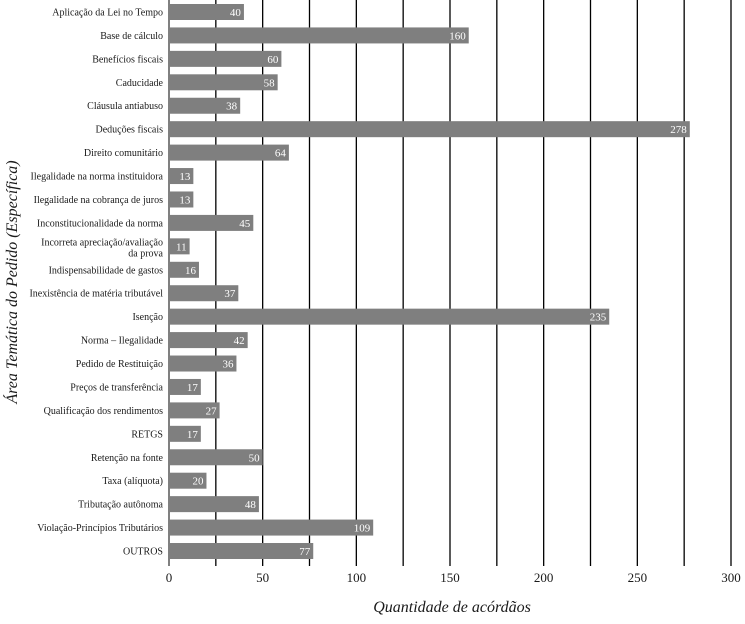 The height and width of the screenshot is (624, 745). Describe the element at coordinates (127, 59) in the screenshot. I see `category-label: Benefícios fiscais` at that location.